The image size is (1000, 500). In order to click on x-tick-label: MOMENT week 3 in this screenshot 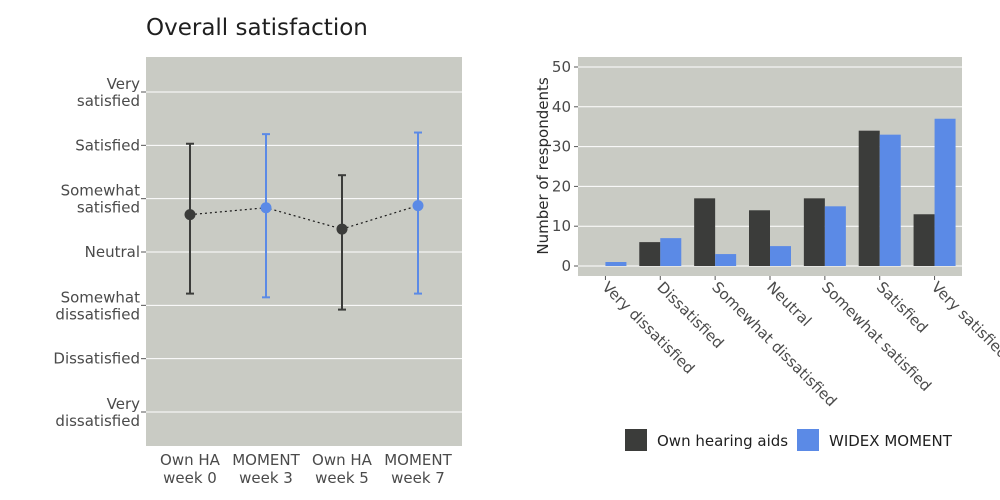, I will do `click(266, 469)`.